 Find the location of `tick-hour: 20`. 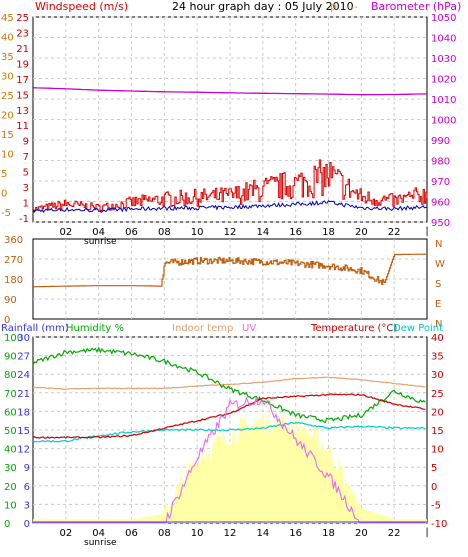

tick-hour: 20 is located at coordinates (361, 232).